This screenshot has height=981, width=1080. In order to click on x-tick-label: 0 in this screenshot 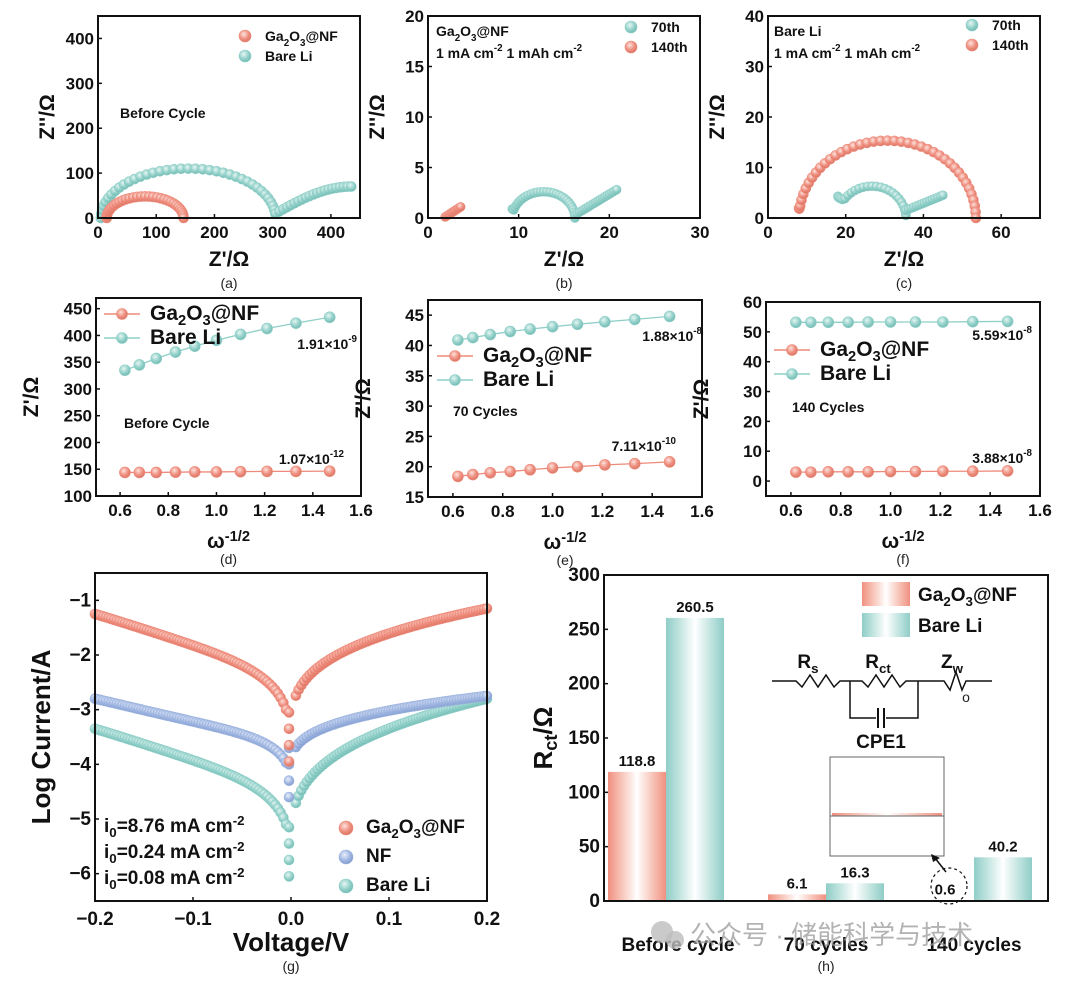, I will do `click(767, 232)`.